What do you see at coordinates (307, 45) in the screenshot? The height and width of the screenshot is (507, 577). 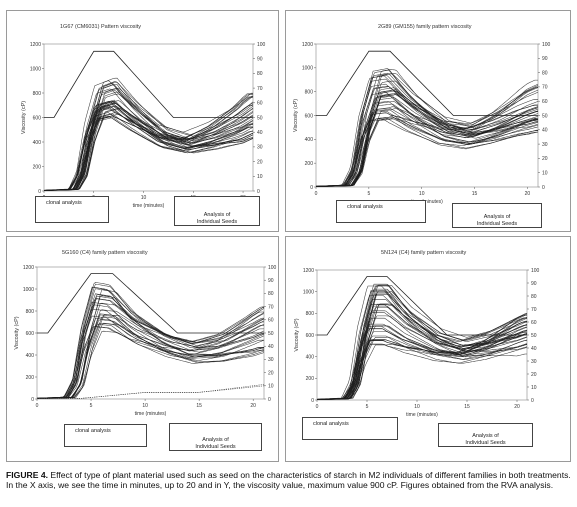 I see `y-tick-label: 1200` at bounding box center [307, 45].